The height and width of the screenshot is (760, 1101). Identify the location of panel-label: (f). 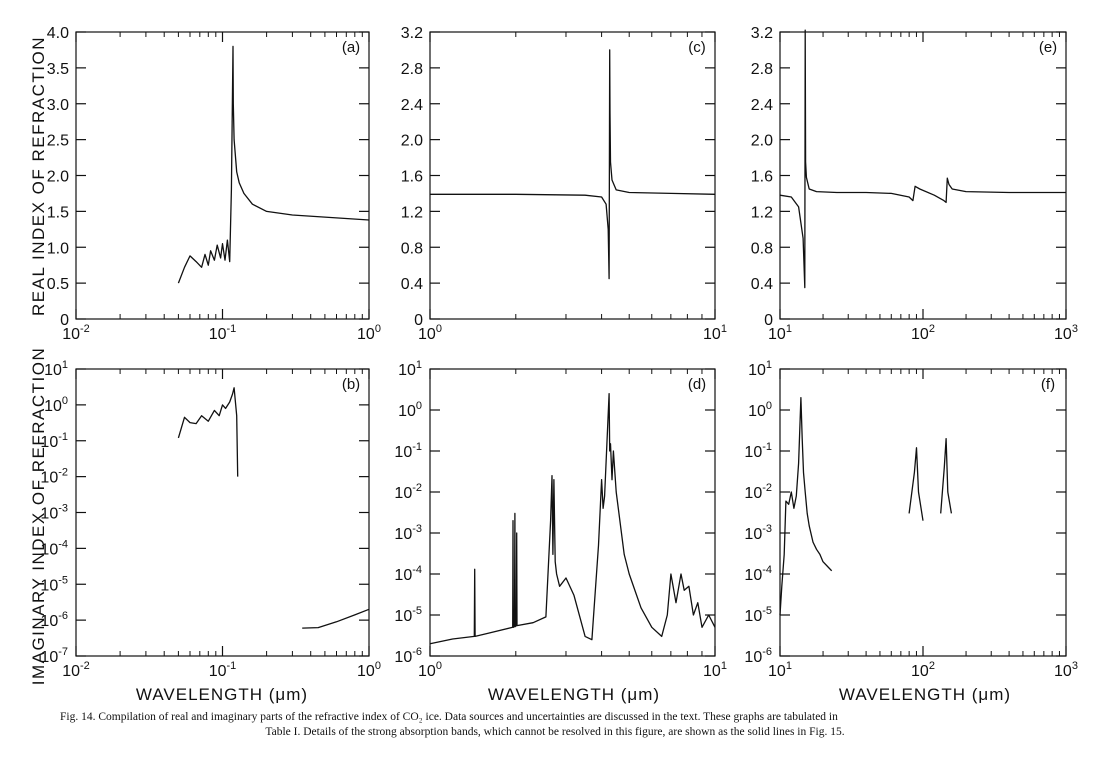
(1048, 384).